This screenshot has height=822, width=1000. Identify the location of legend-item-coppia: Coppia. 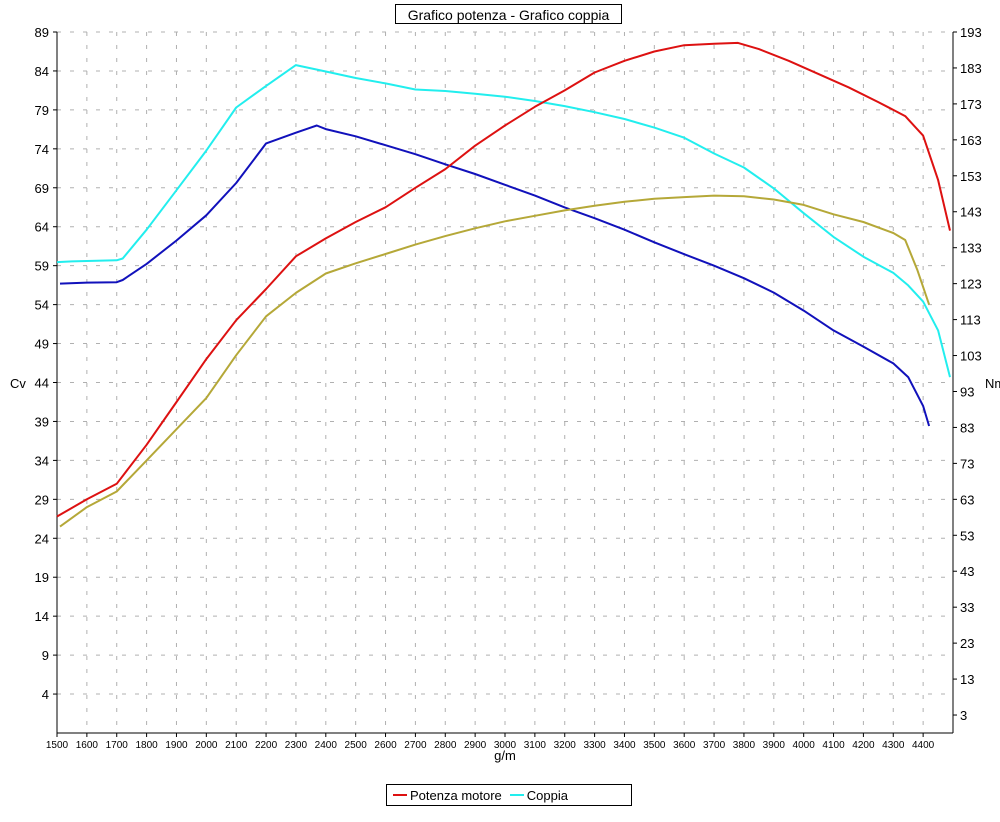
(538, 795).